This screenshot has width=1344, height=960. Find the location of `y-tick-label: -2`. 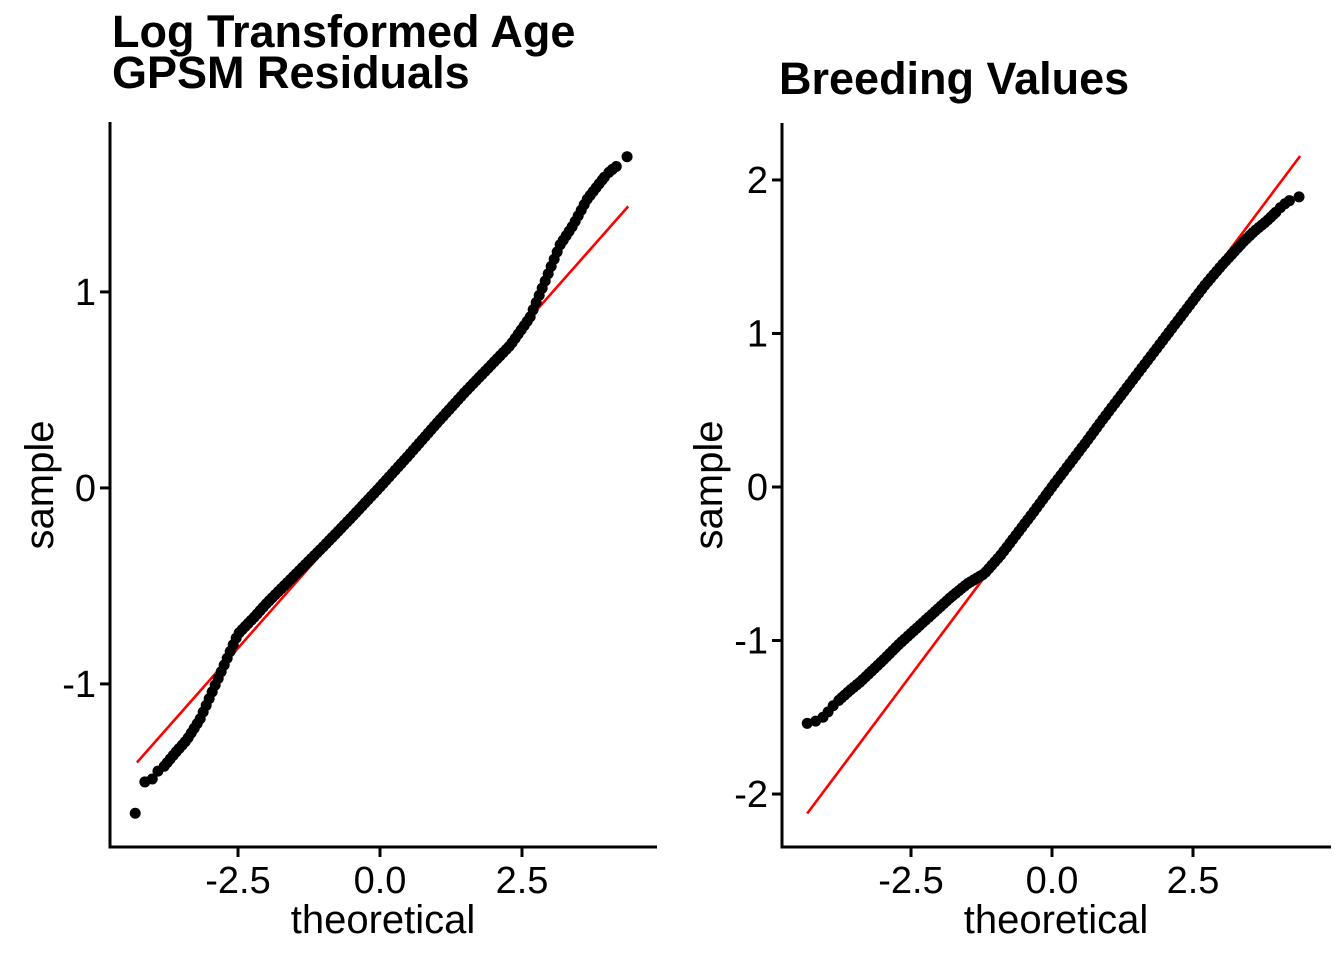

y-tick-label: -2 is located at coordinates (751, 795).